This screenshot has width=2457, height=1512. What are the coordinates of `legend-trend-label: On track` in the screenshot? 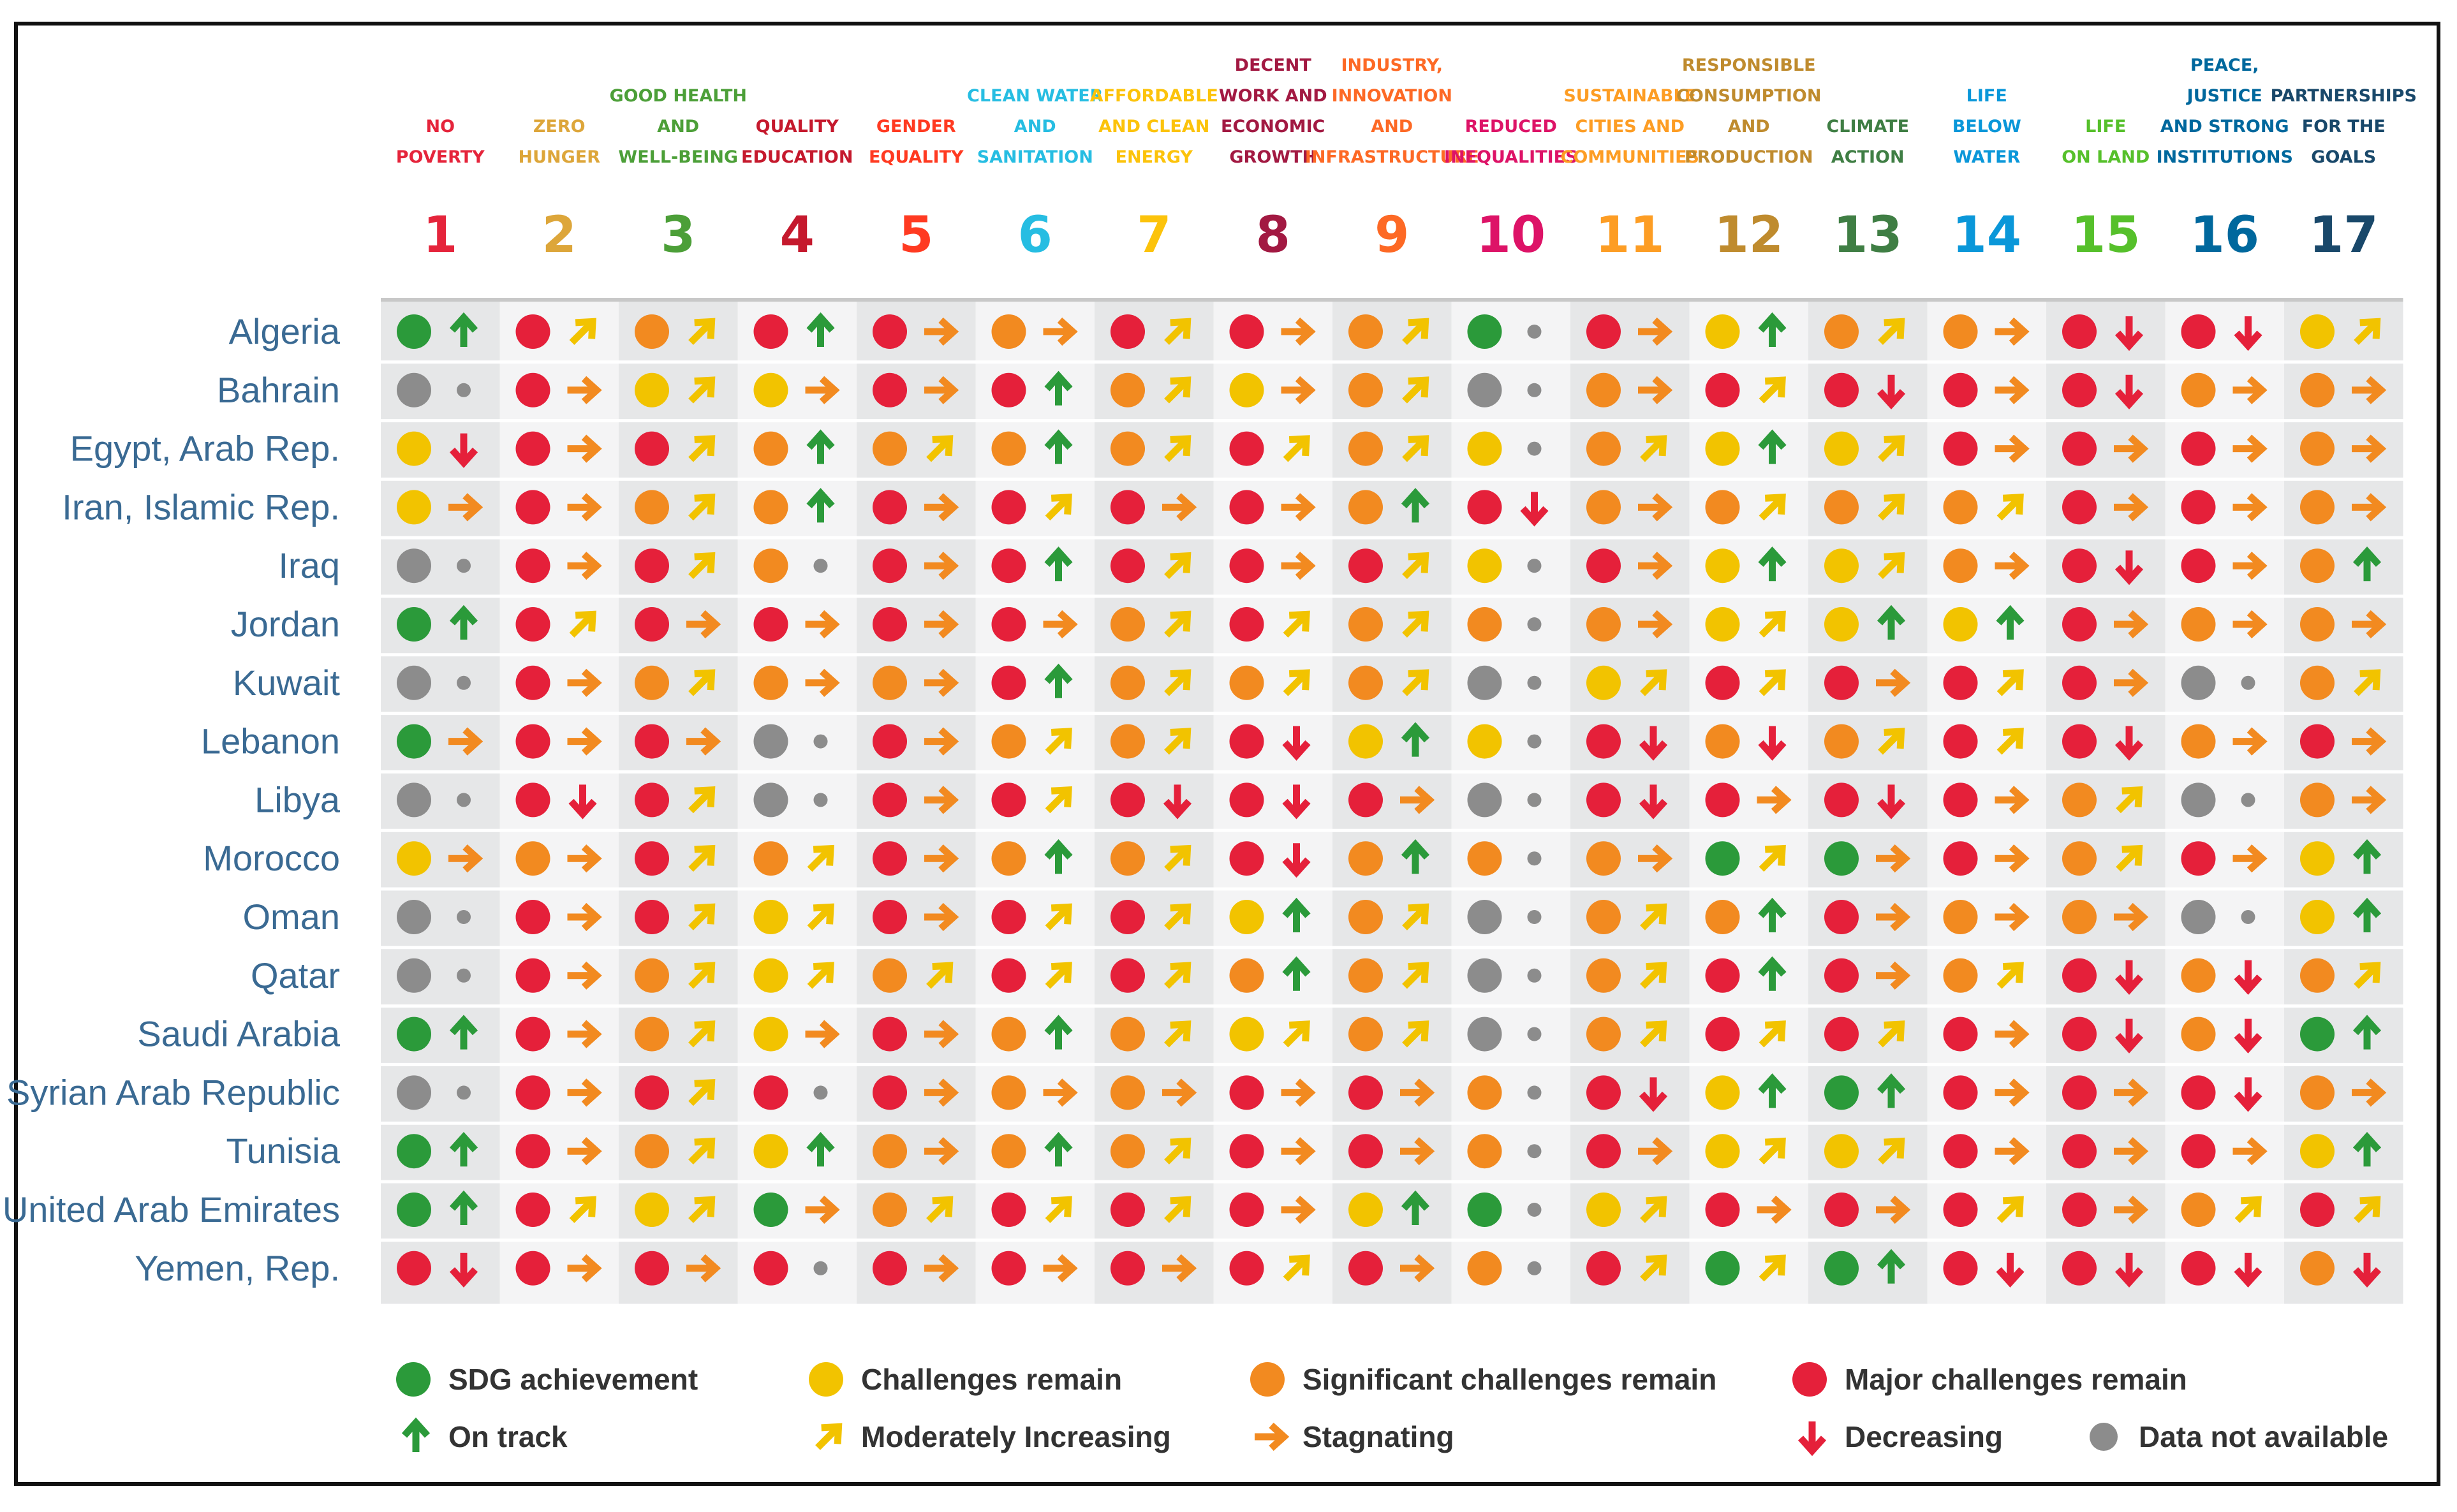 It's located at (508, 1436).